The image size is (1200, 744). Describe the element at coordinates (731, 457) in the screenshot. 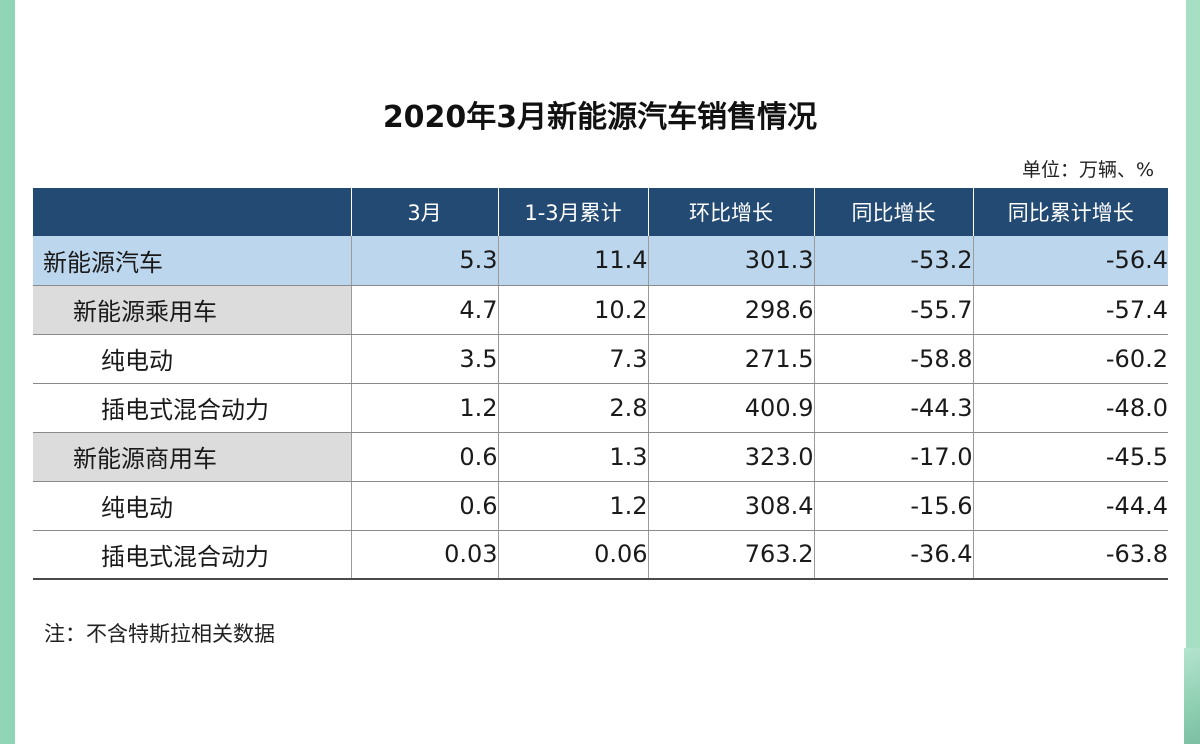

I see `cell-mom: 323.0` at that location.